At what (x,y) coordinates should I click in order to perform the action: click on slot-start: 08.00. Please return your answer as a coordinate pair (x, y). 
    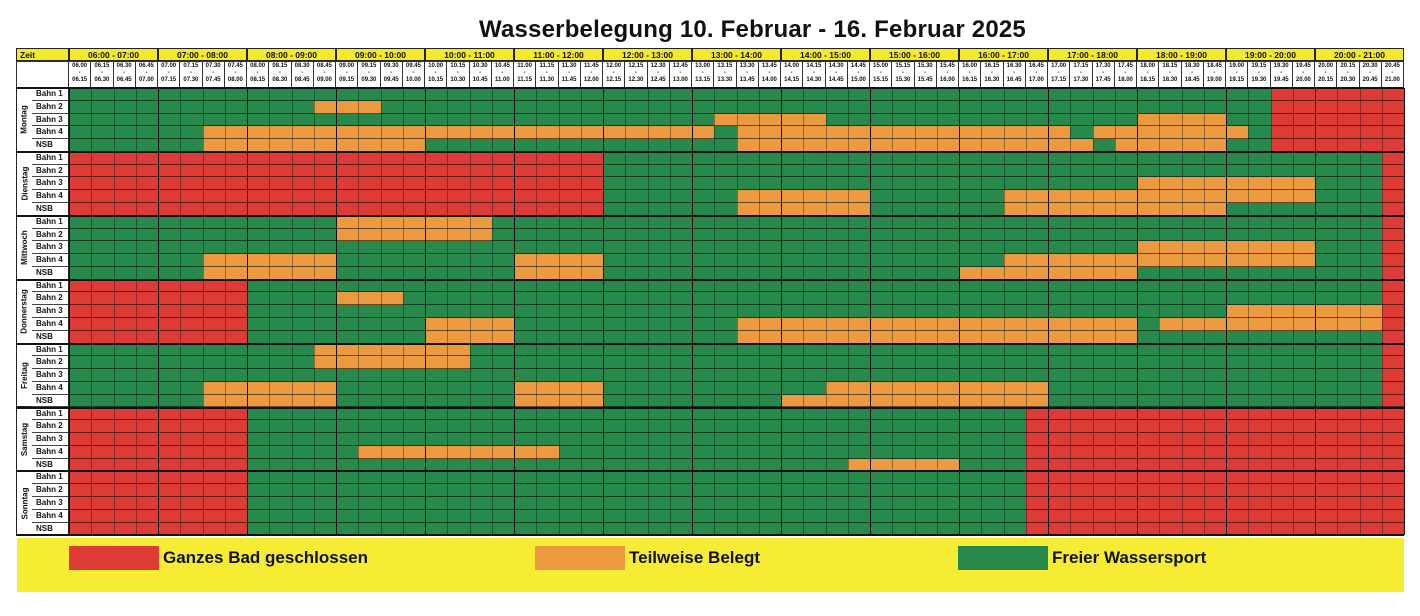
    Looking at the image, I should click on (258, 66).